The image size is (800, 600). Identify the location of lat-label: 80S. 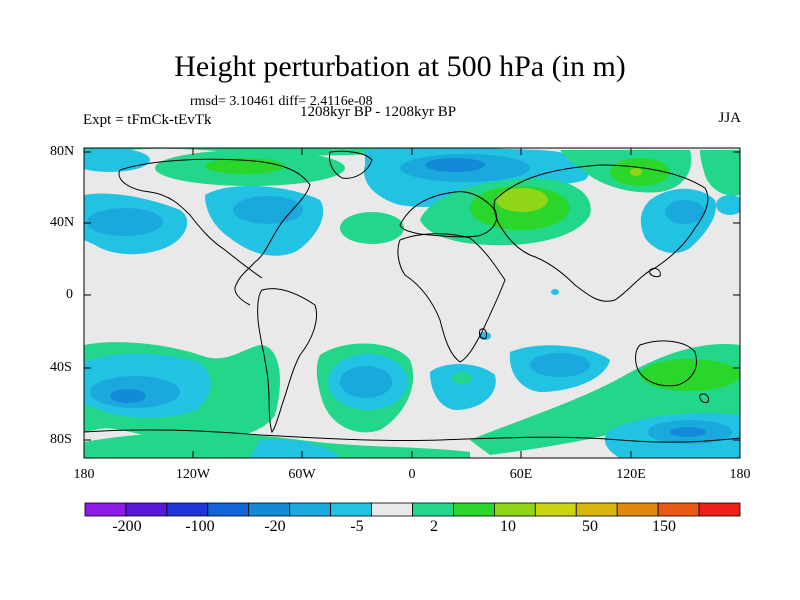
(61, 439).